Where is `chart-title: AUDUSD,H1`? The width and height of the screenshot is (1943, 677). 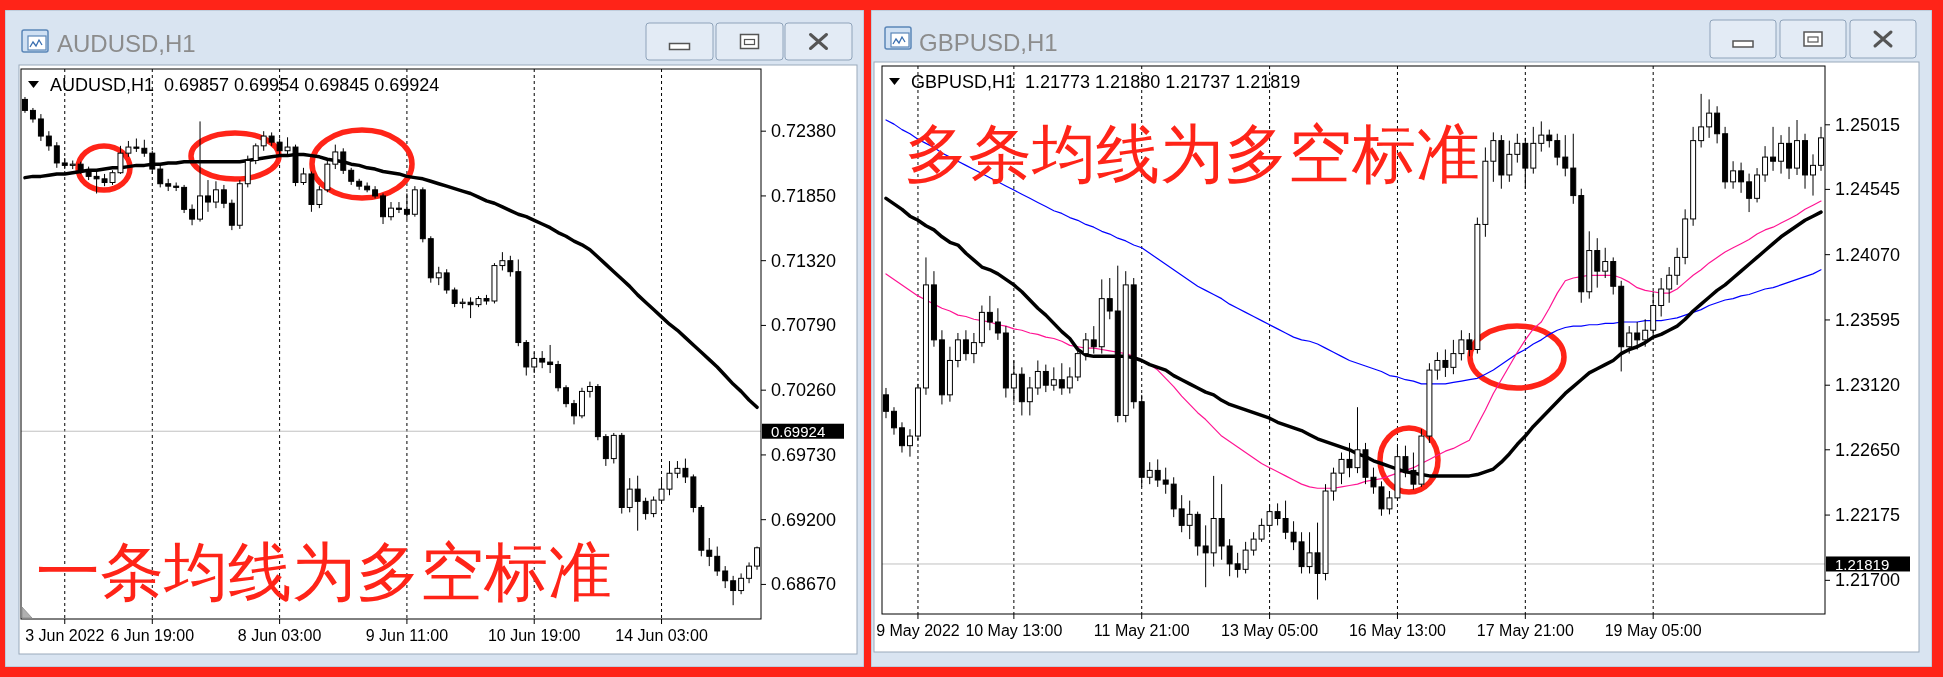
chart-title: AUDUSD,H1 is located at coordinates (126, 43).